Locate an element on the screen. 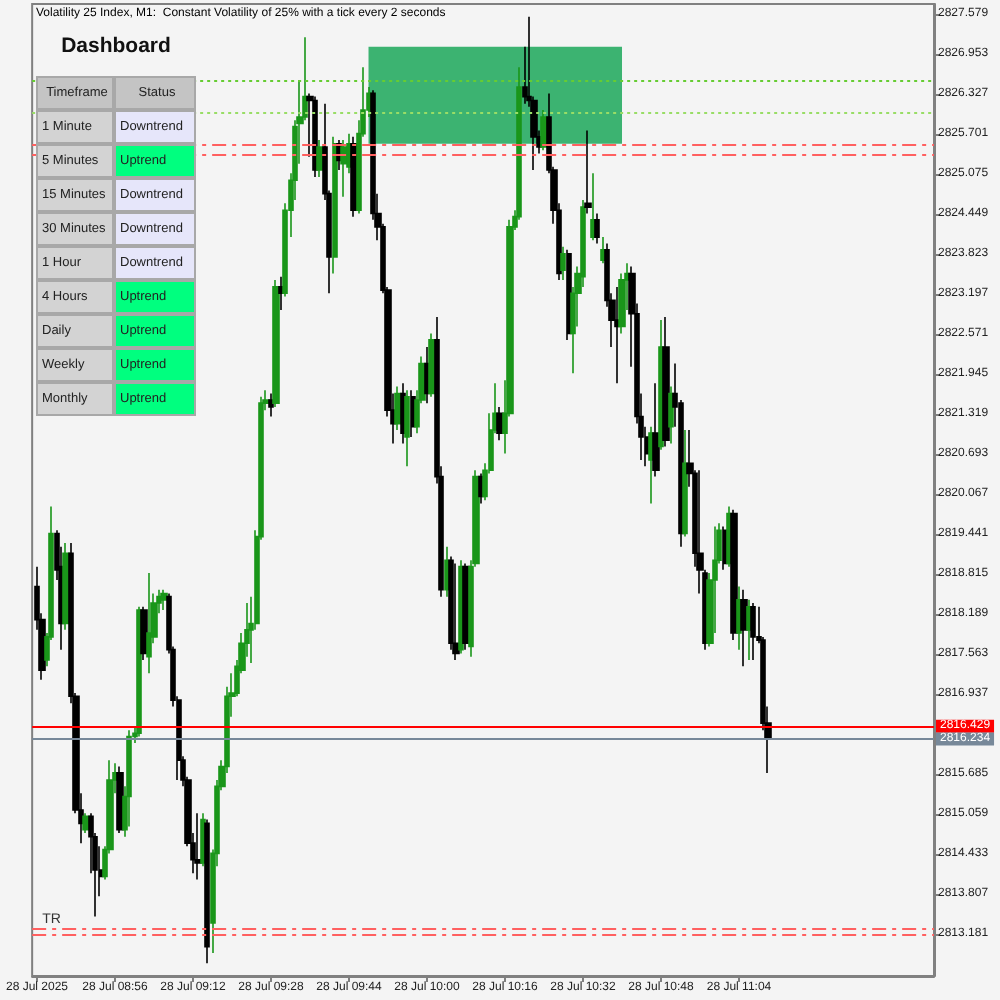 The image size is (1000, 1000). text: Dashboard is located at coordinates (116, 47).